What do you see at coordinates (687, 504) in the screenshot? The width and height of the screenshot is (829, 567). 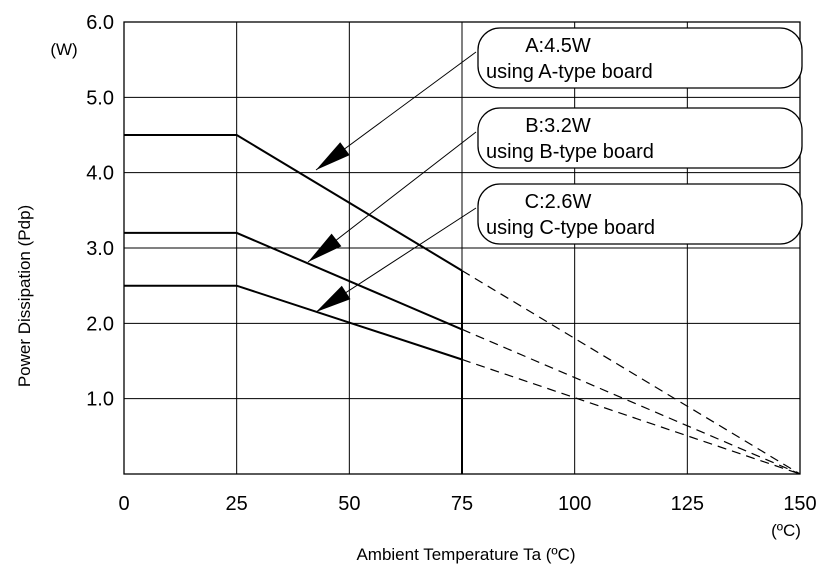 I see `x-tick-label: 125` at bounding box center [687, 504].